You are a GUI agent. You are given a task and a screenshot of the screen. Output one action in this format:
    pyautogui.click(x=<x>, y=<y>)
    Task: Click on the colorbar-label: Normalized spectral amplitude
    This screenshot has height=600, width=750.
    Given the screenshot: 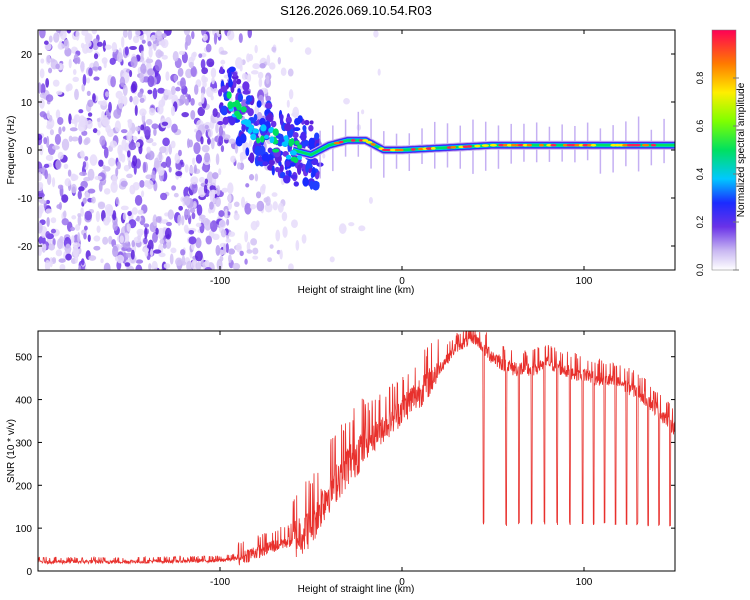 What is the action you would take?
    pyautogui.click(x=741, y=149)
    